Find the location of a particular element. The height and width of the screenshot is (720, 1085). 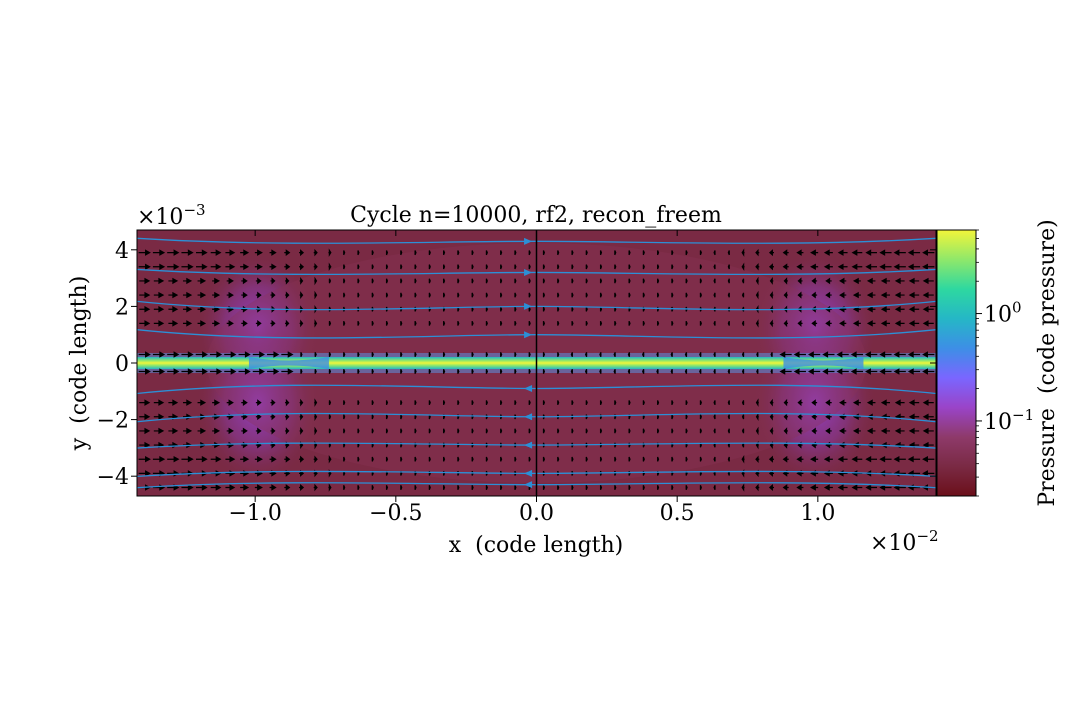

x-point is located at coordinates (823, 363).